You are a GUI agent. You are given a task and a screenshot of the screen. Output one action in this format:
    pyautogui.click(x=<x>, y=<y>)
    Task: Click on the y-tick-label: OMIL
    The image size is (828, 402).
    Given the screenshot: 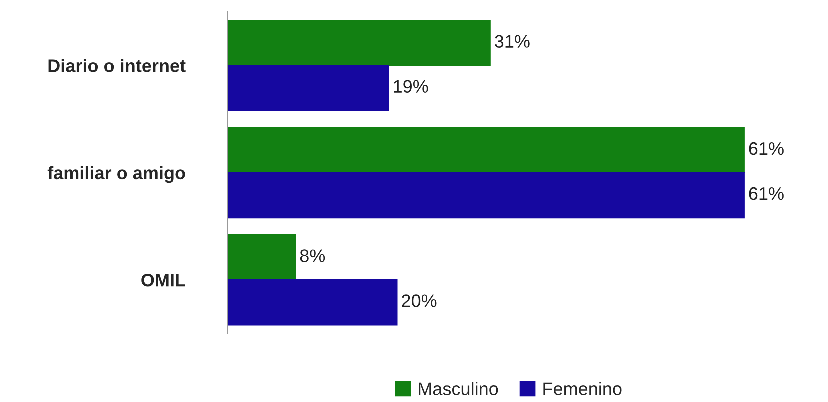 What is the action you would take?
    pyautogui.click(x=164, y=280)
    